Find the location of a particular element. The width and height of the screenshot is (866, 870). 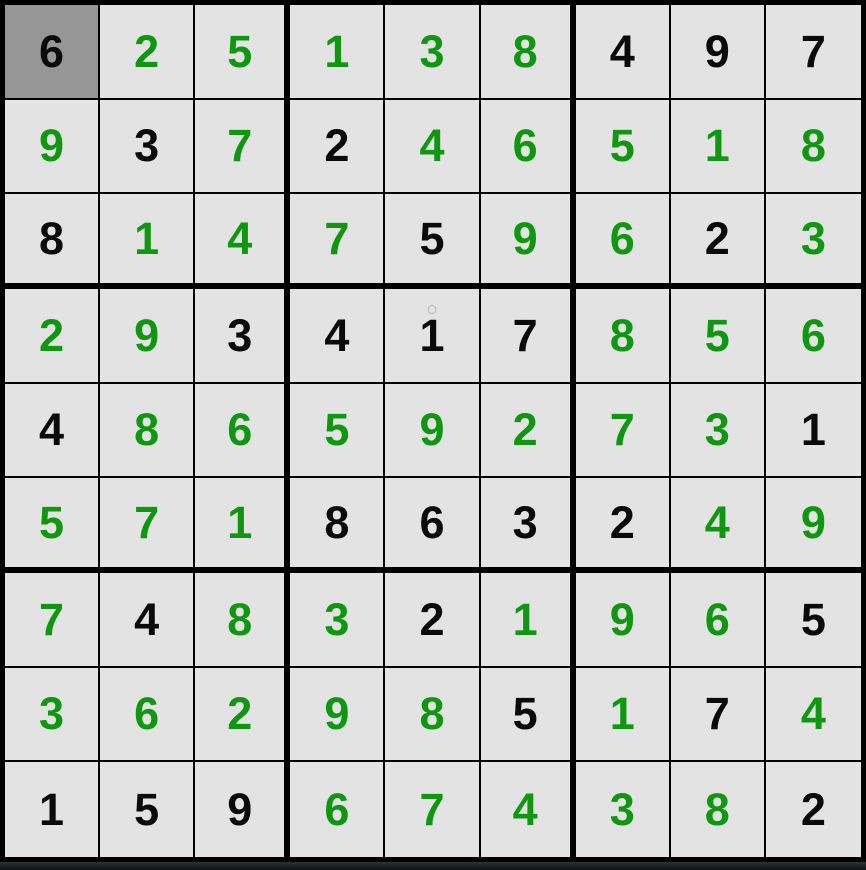

cell-r5c4: 5 is located at coordinates (338, 431).